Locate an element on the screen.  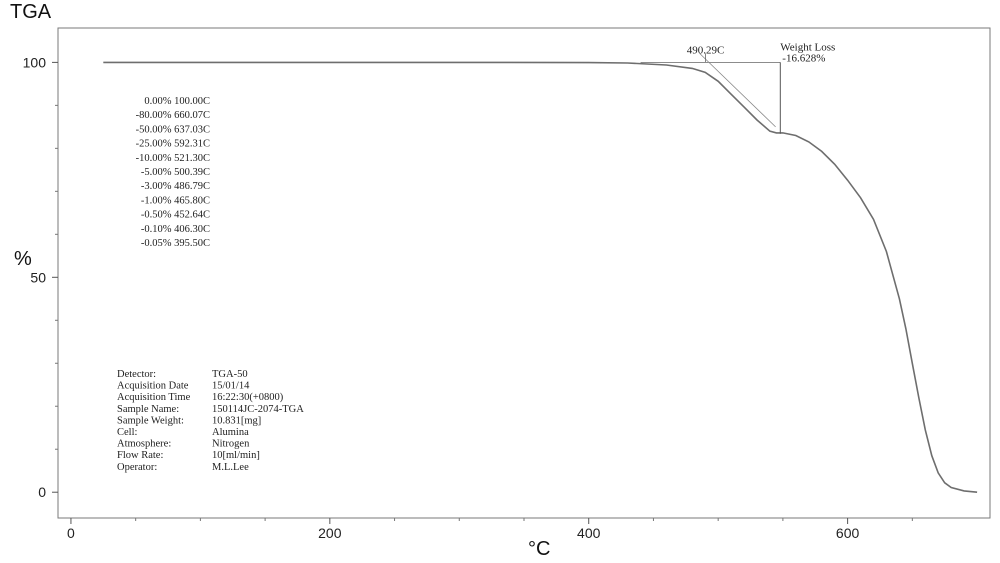
info-label: Operator: is located at coordinates (137, 467).